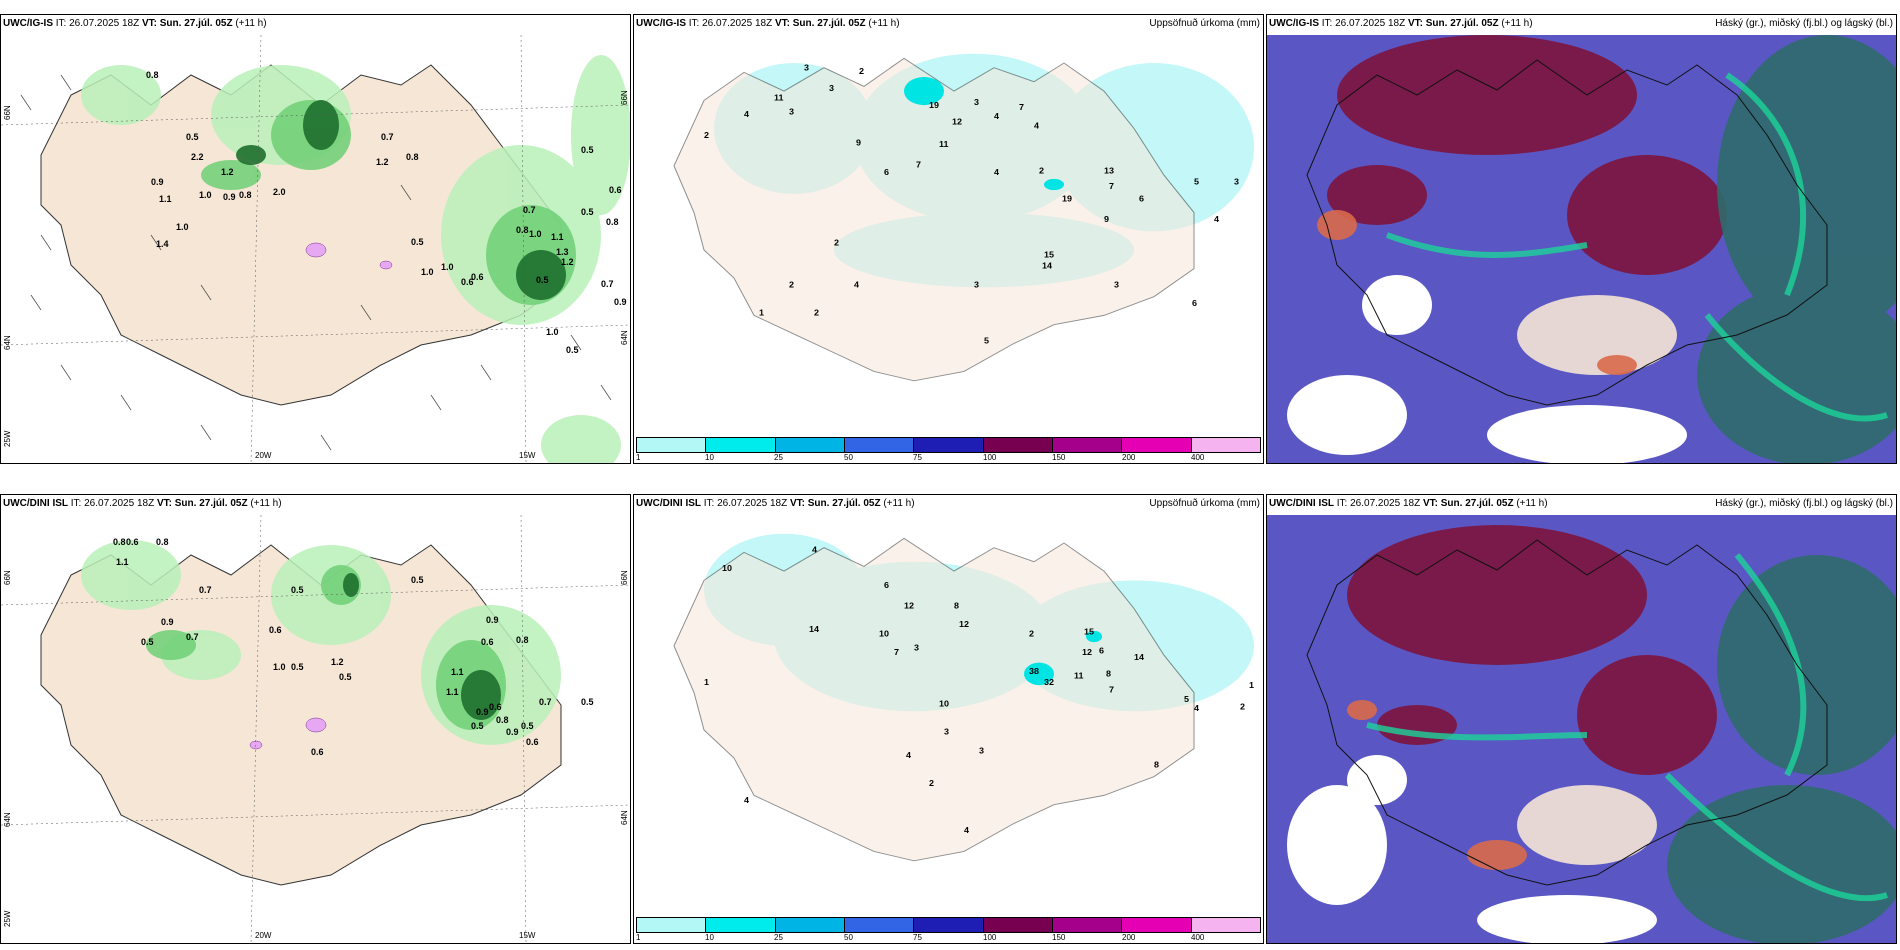 The height and width of the screenshot is (950, 1900). What do you see at coordinates (7, 819) in the screenshot?
I see `lat-label-64n: 64N` at bounding box center [7, 819].